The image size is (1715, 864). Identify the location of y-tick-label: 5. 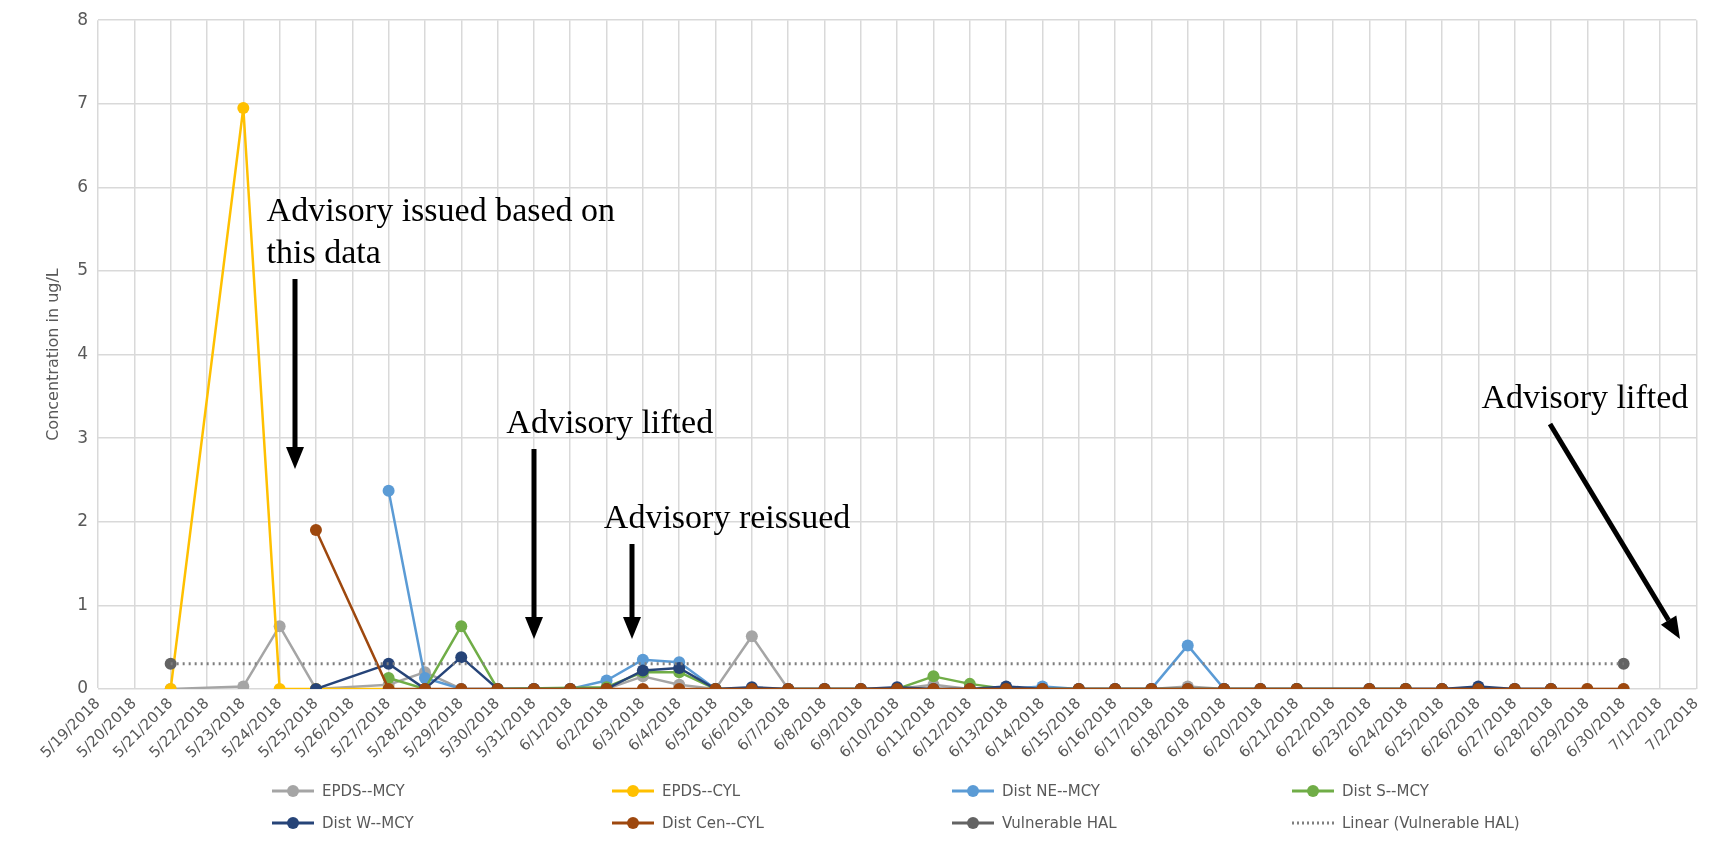
(83, 269).